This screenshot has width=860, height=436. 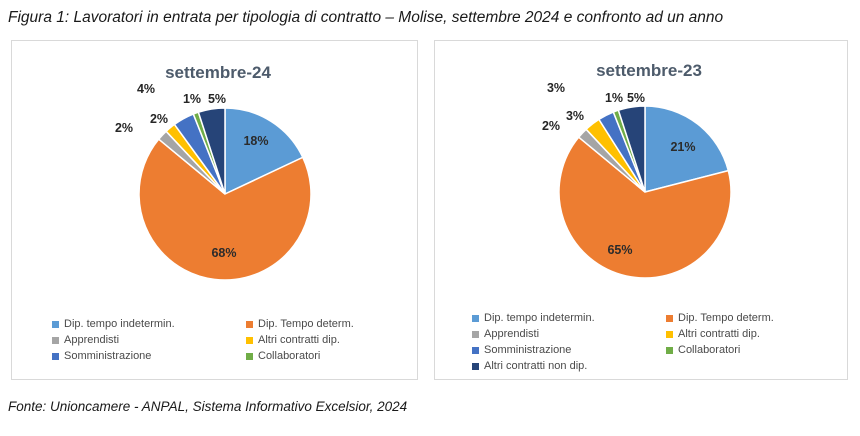 What do you see at coordinates (649, 70) in the screenshot?
I see `chart-title: settembre-23` at bounding box center [649, 70].